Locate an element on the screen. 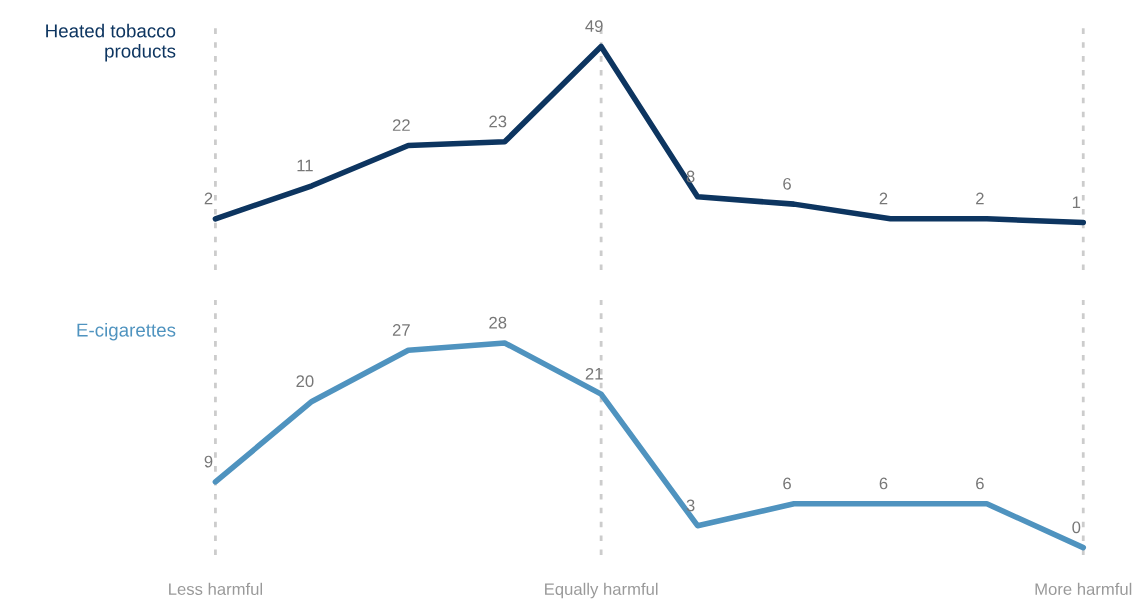 This screenshot has width=1143, height=601. data-label: 11 is located at coordinates (305, 165).